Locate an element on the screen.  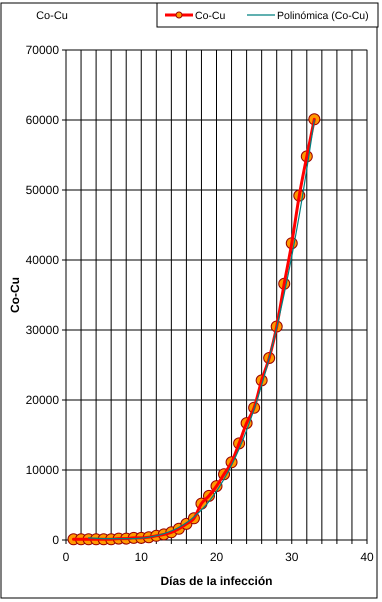
x-tick-label: 40 is located at coordinates (367, 557).